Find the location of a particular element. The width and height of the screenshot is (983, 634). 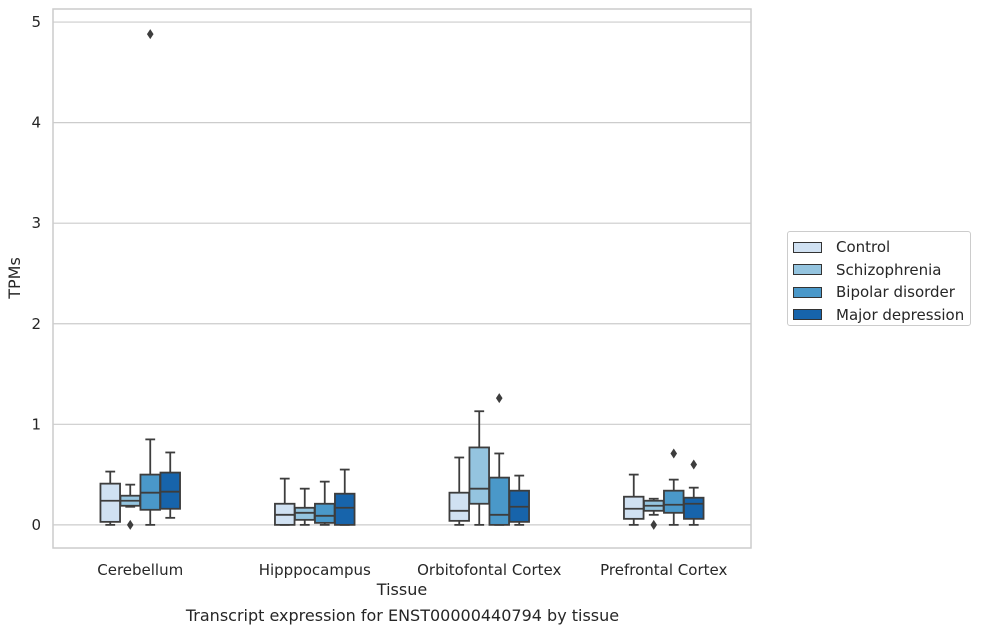

y-tick-label: 1 is located at coordinates (36, 424).